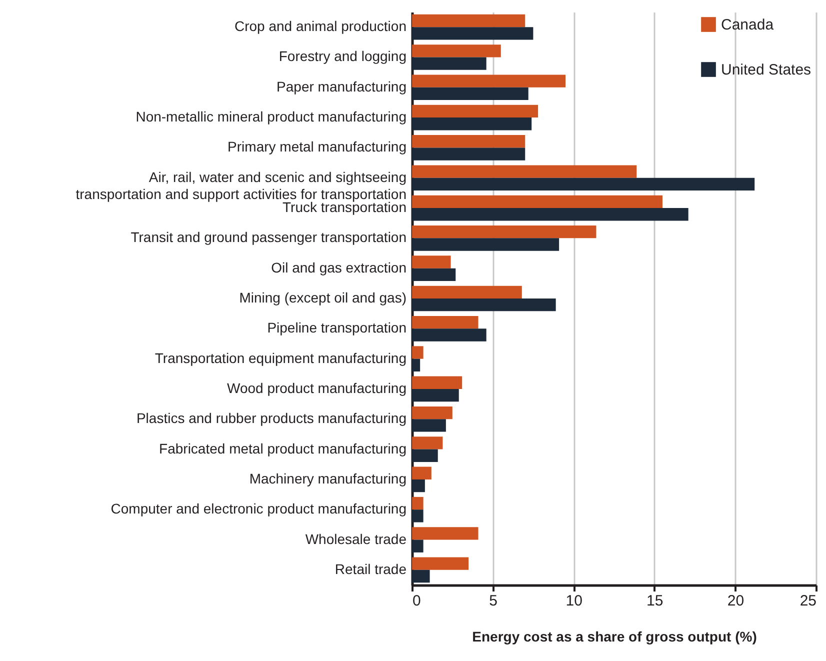 This screenshot has width=826, height=661. Describe the element at coordinates (336, 328) in the screenshot. I see `y-tick-label: Pipeline transportation` at that location.